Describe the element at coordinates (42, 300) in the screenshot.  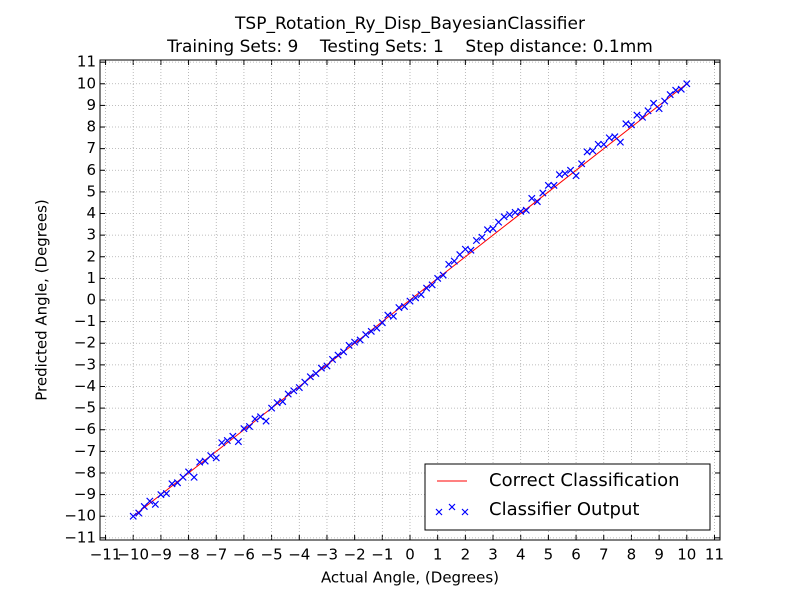
I see `y-axis-label: Predicted Angle, (Degrees)` at that location.